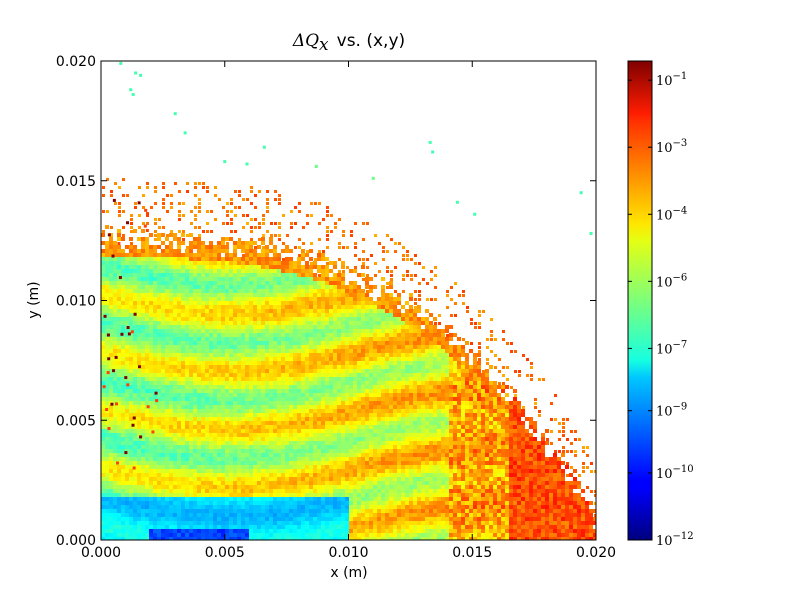 This screenshot has height=600, width=800. Describe the element at coordinates (348, 573) in the screenshot. I see `x-axis-label: x (m)` at that location.